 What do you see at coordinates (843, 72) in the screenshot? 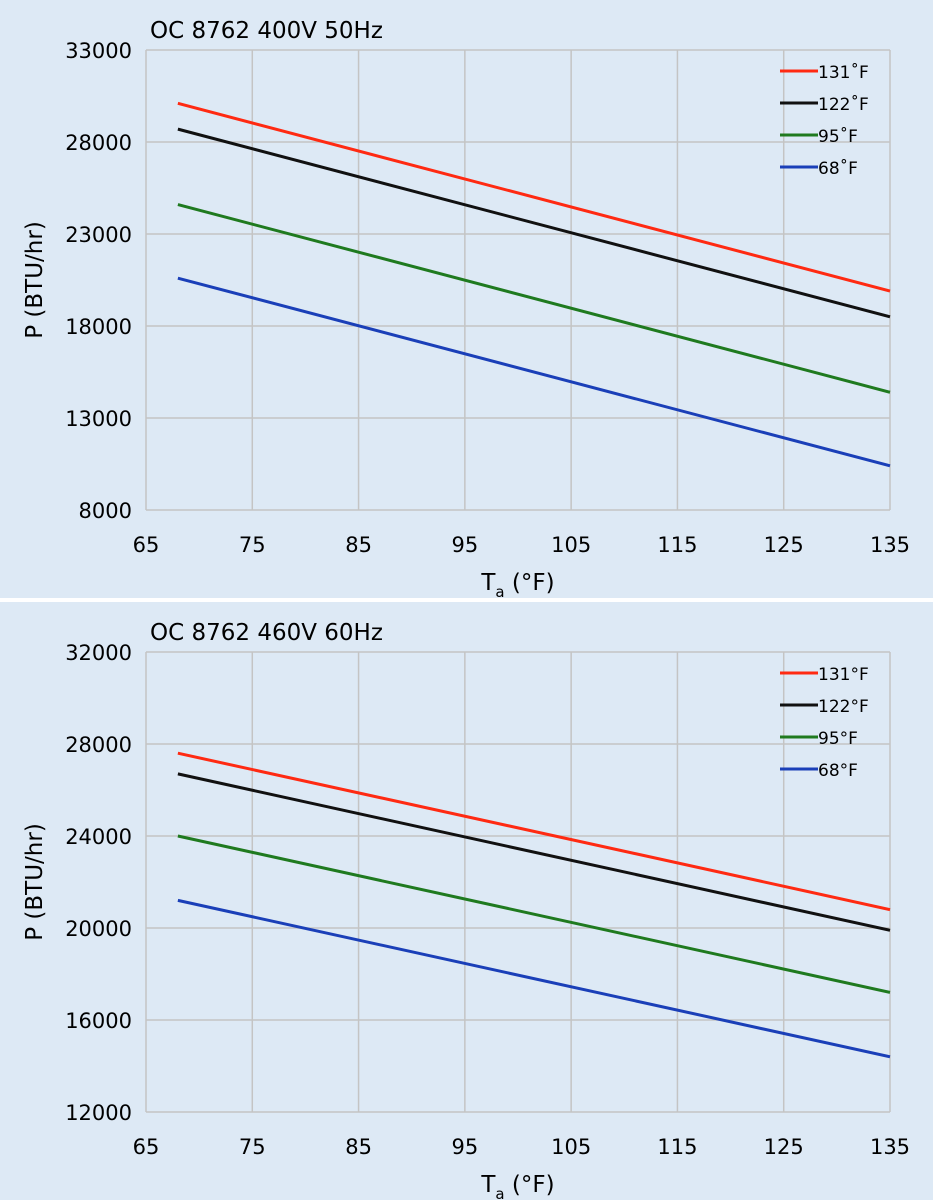
I see `legend-label-0: 131˚F` at bounding box center [843, 72].